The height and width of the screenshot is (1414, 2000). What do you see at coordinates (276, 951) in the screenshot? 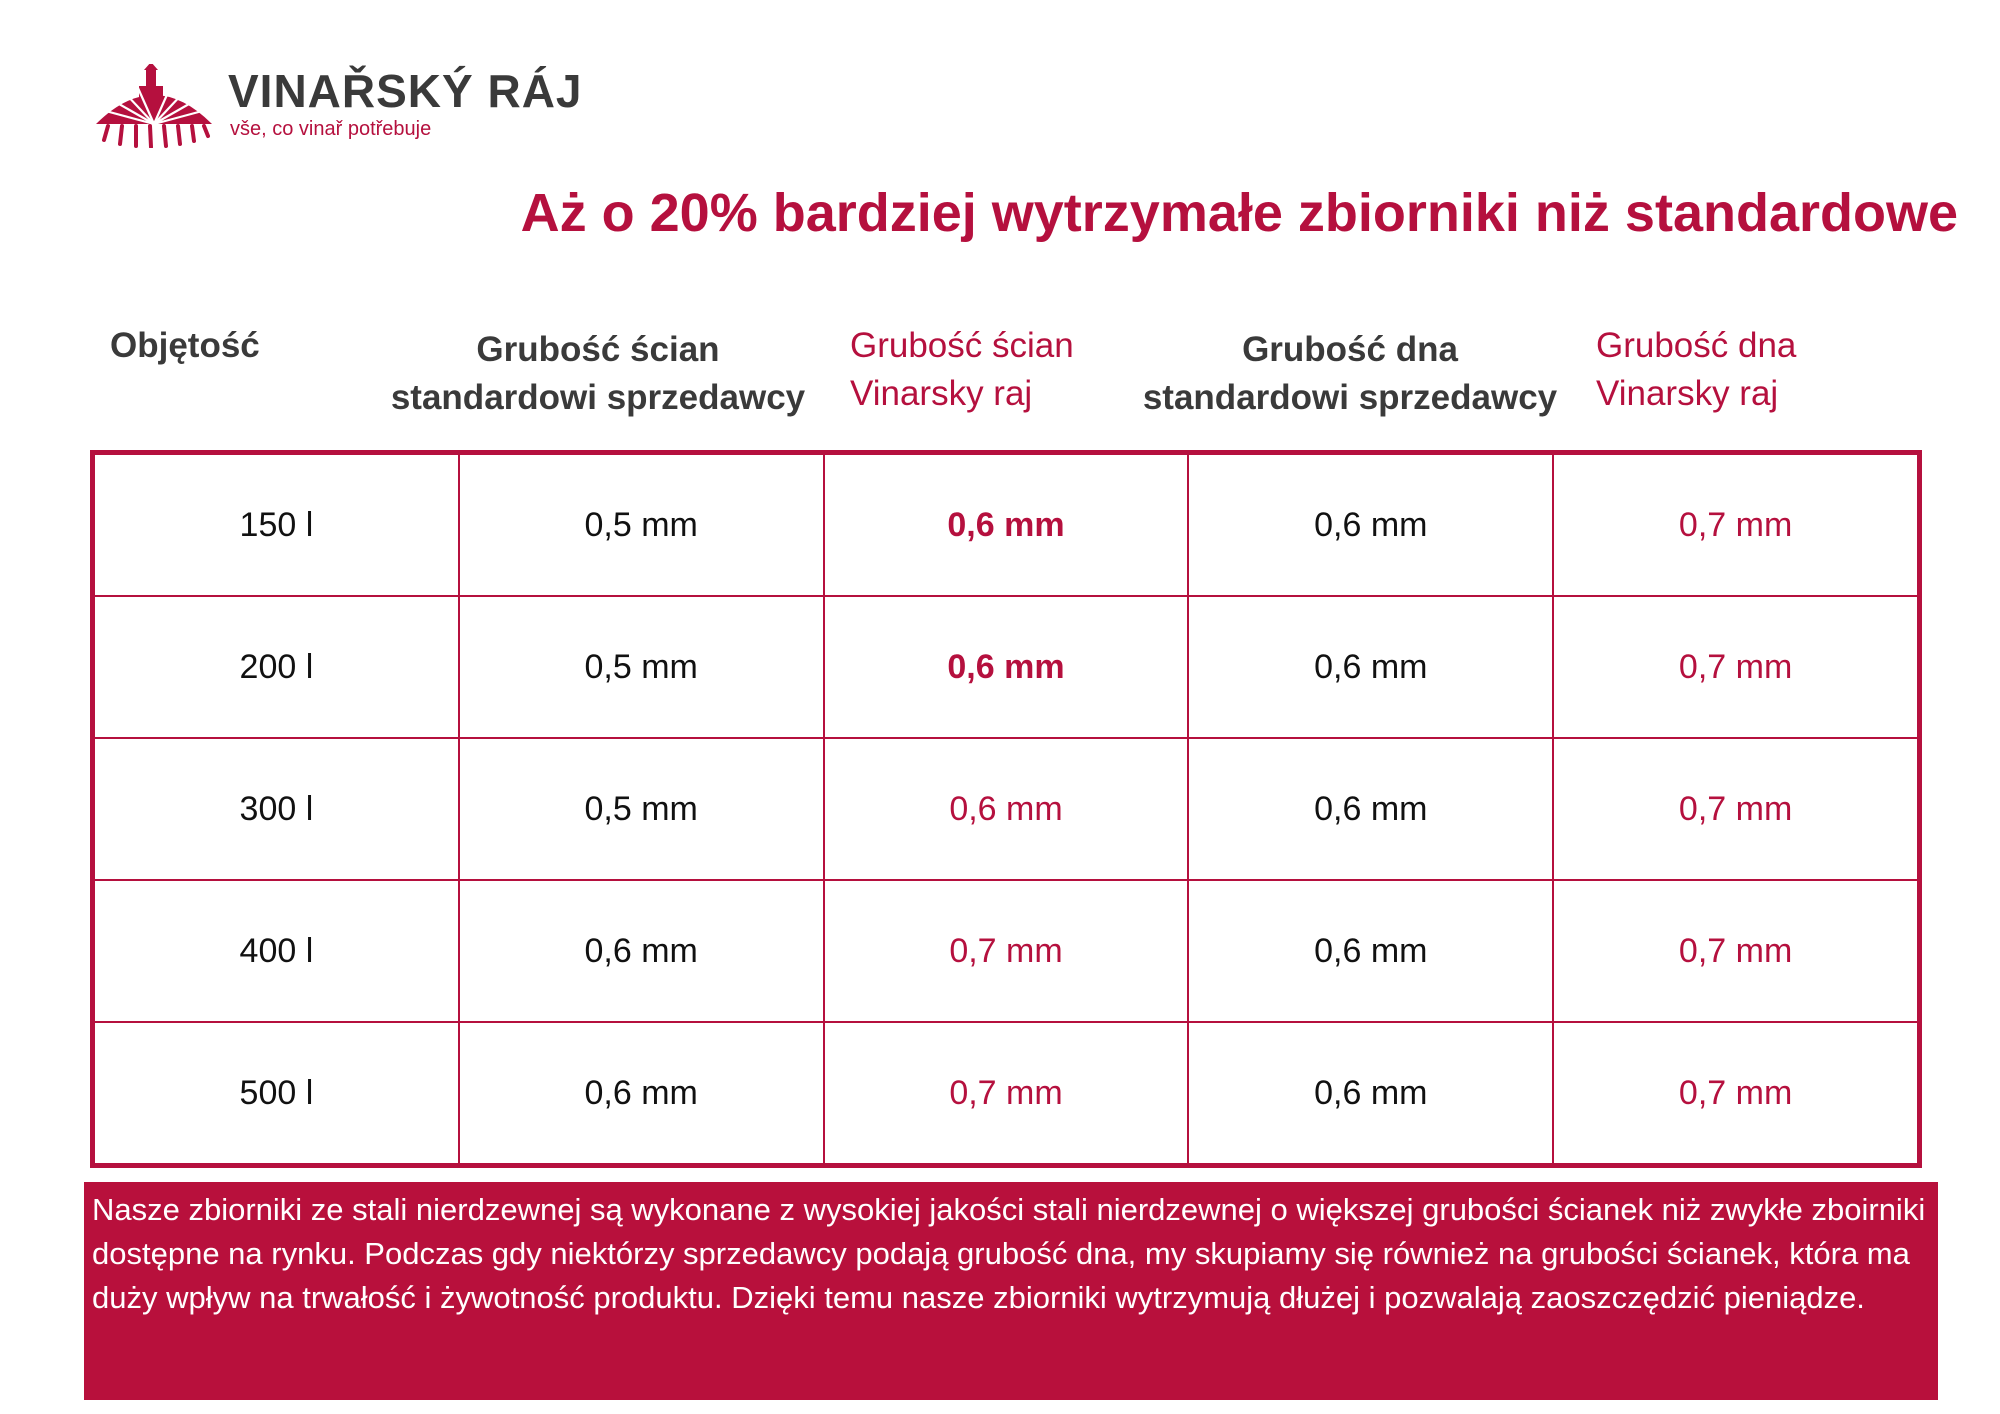
I see `cell-volume: 400 l` at bounding box center [276, 951].